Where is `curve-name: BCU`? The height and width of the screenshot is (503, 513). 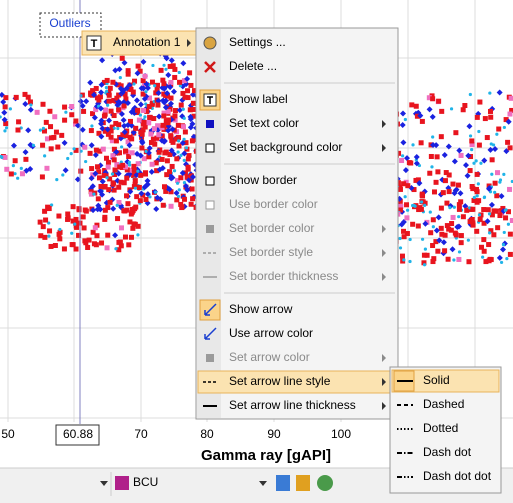
curve-name: BCU is located at coordinates (145, 482).